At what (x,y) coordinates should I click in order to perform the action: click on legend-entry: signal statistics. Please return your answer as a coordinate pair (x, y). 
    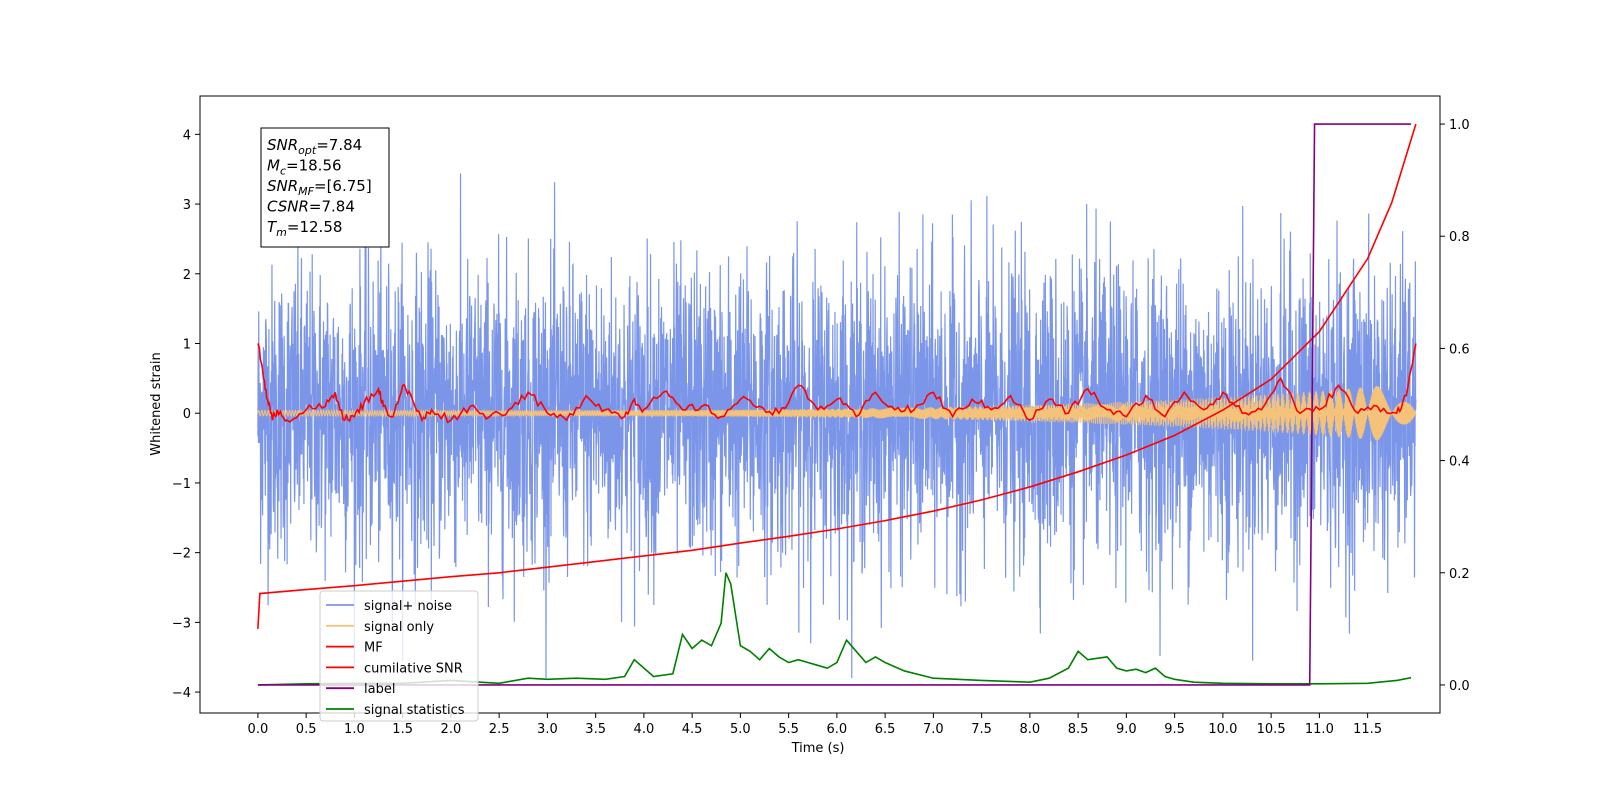
    Looking at the image, I should click on (414, 710).